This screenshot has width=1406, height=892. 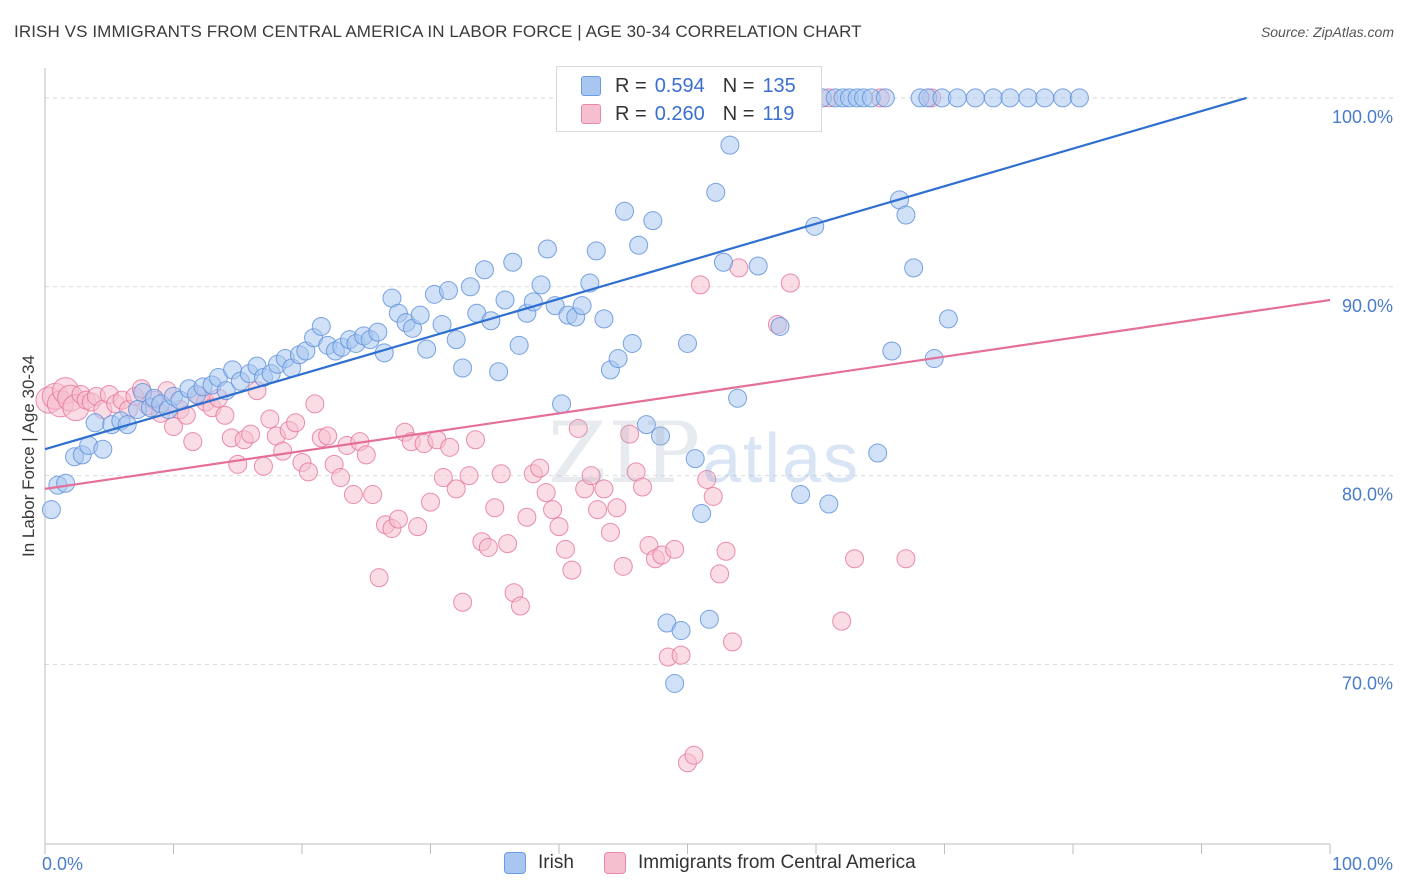 What do you see at coordinates (1327, 32) in the screenshot?
I see `source-credit: Source: ZipAtlas.com` at bounding box center [1327, 32].